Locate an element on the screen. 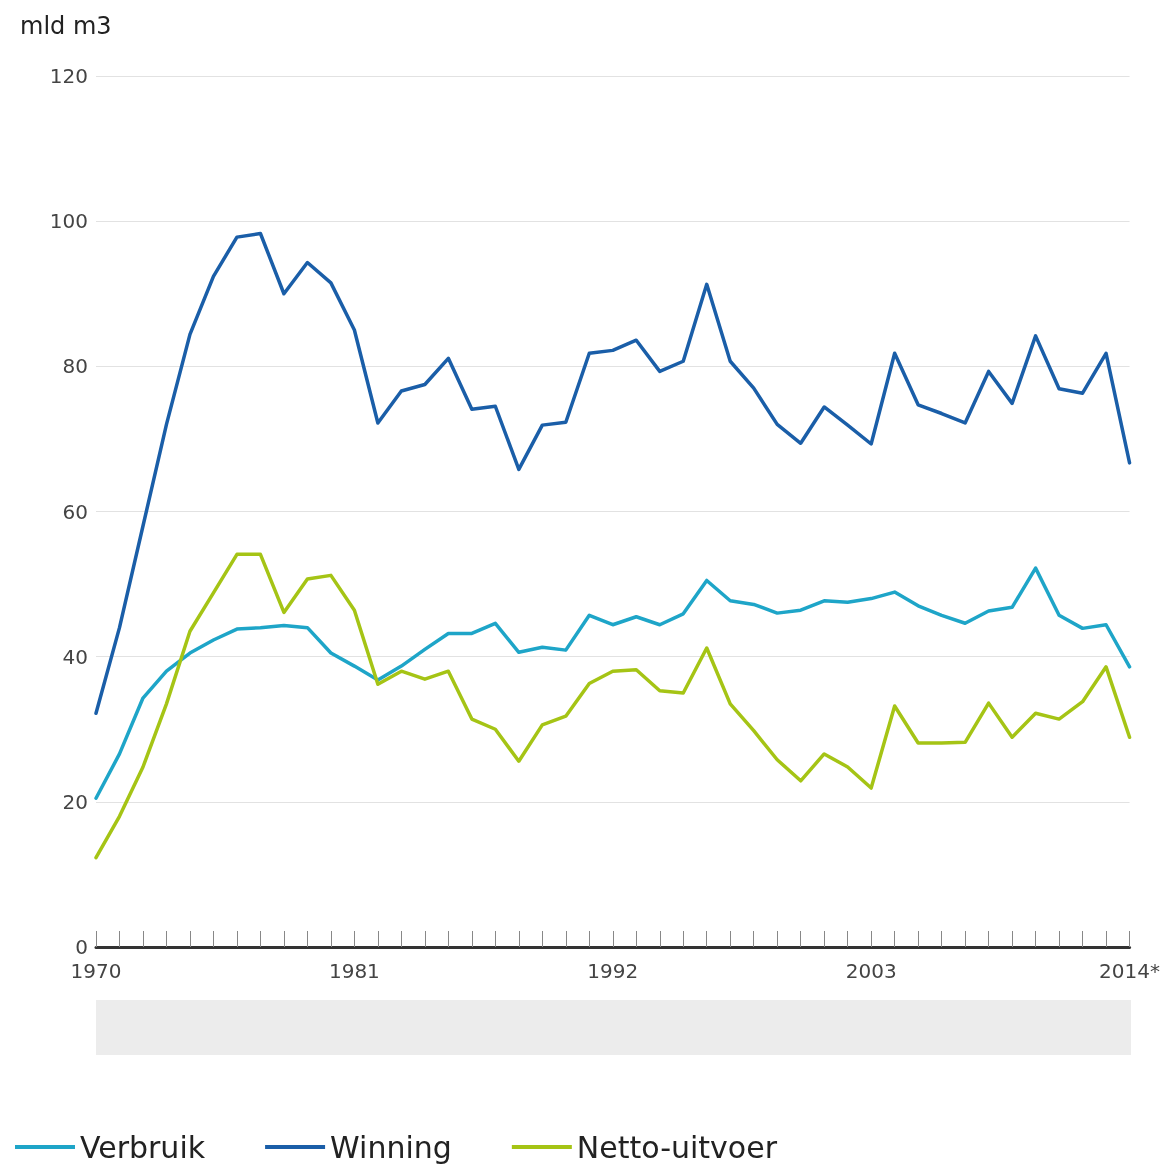 This screenshot has height=1172, width=1163. x-tick-label: 2014* is located at coordinates (1129, 971).